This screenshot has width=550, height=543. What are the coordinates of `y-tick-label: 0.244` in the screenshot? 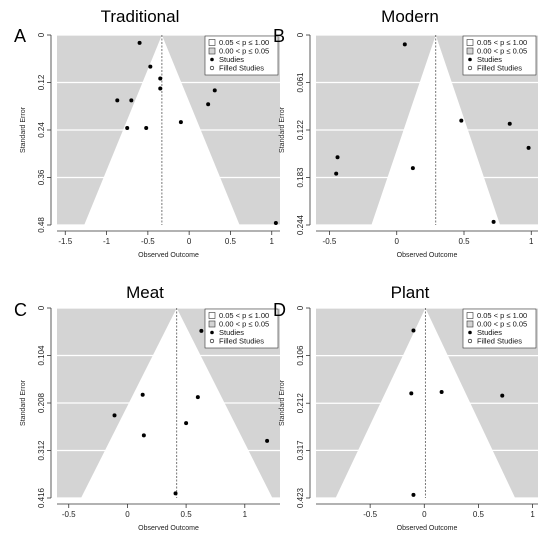 It's located at (300, 224).